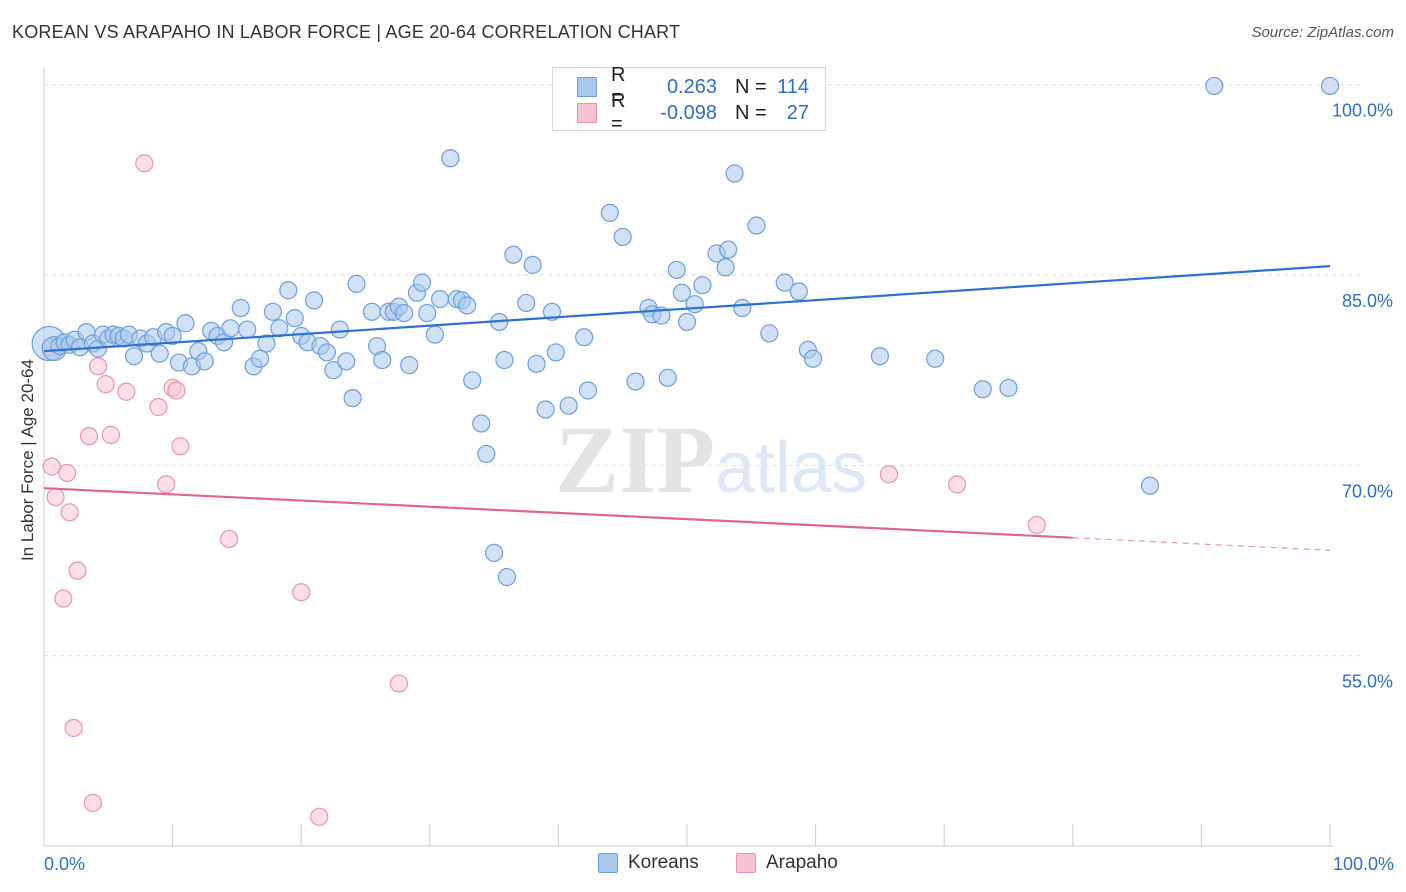  Describe the element at coordinates (663, 862) in the screenshot. I see `koreans-legend-label: Koreans` at that location.